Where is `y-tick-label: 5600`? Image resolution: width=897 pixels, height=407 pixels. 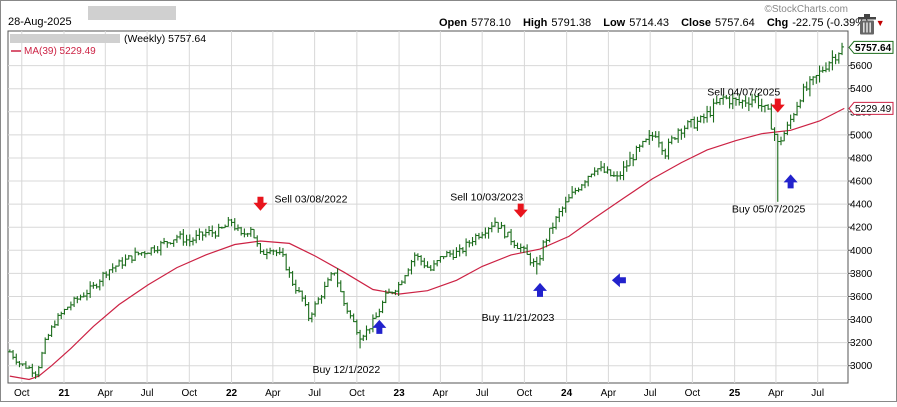 y-tick-label: 5600 is located at coordinates (861, 66).